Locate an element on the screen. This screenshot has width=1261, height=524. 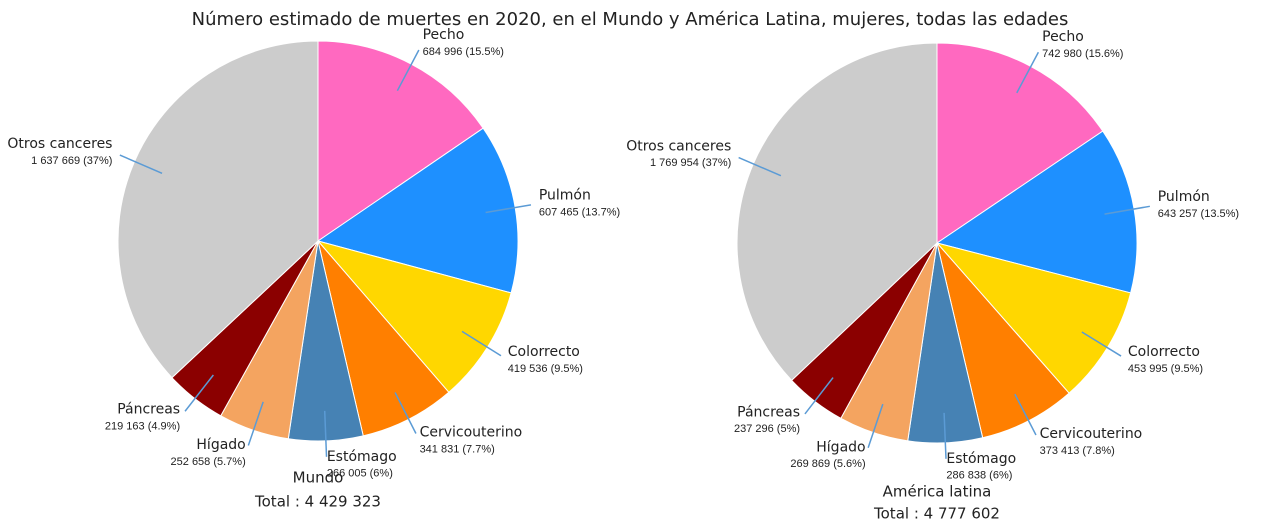
slice-value-label: 237 296 (5%) is located at coordinates (767, 429).